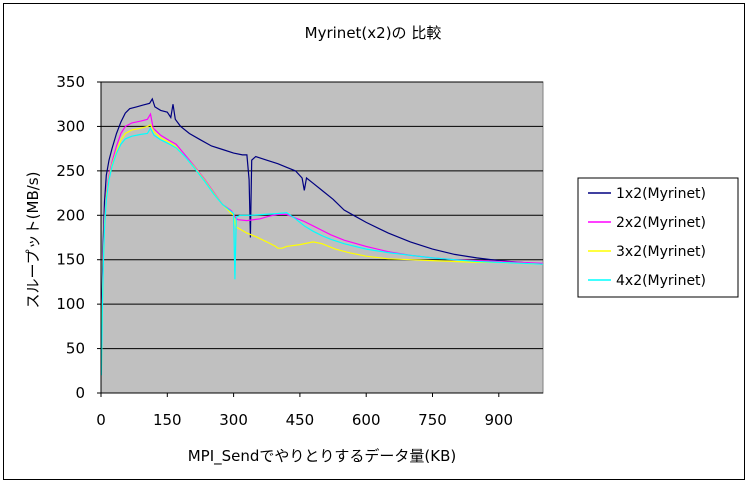 The width and height of the screenshot is (750, 485). What do you see at coordinates (322, 456) in the screenshot?
I see `x-axis-label: MPI_Sendでやりとりするデータ量(KB)` at bounding box center [322, 456].